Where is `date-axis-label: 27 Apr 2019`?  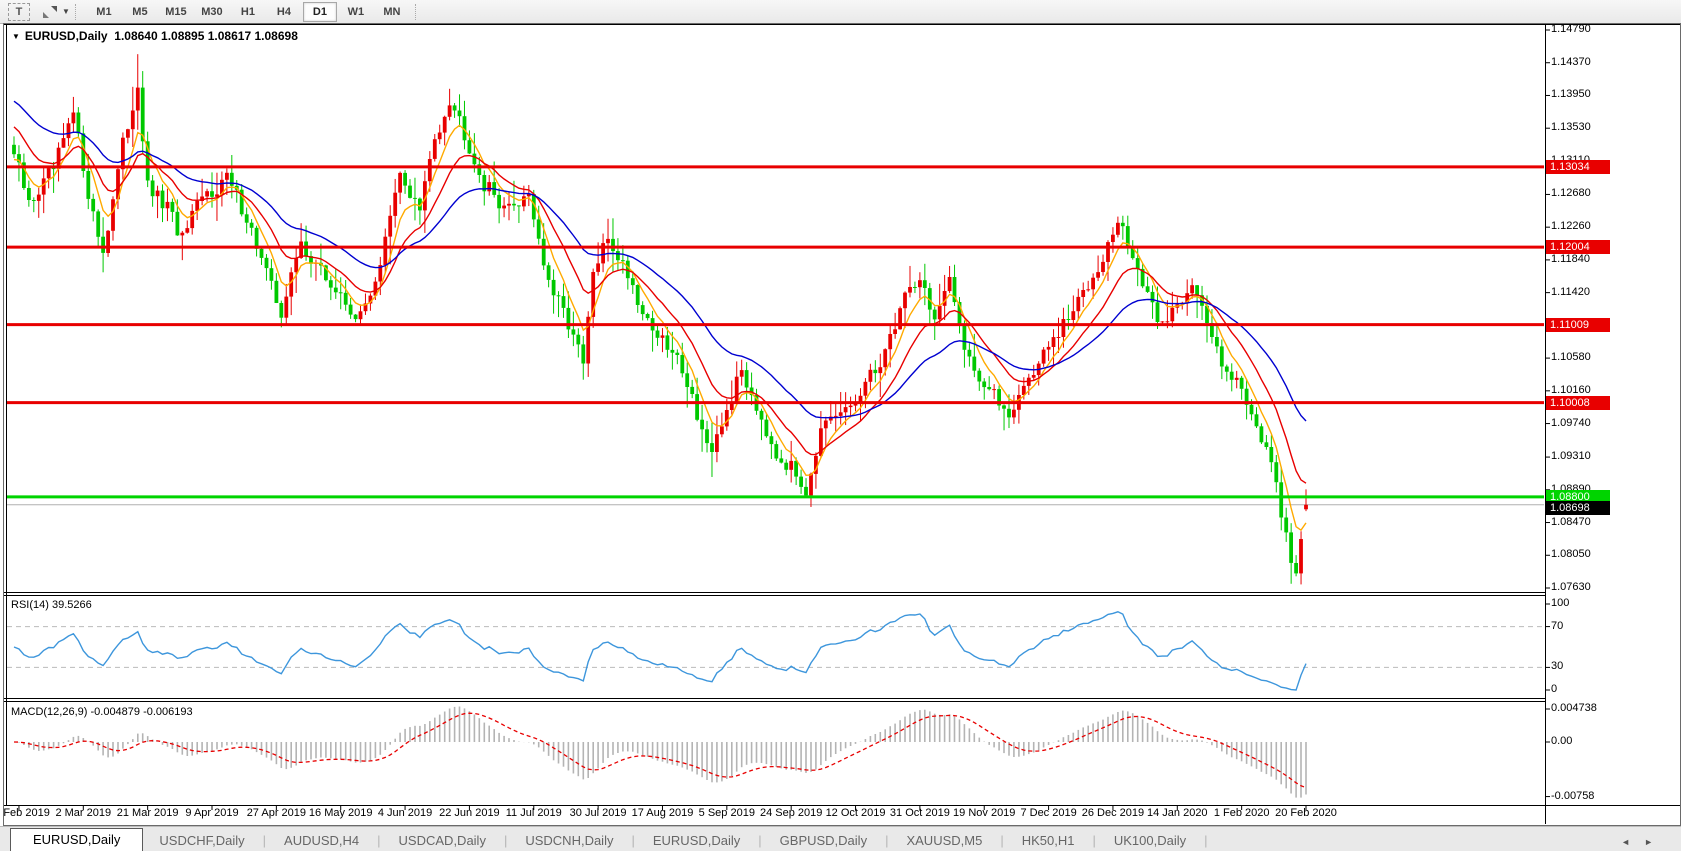
date-axis-label: 27 Apr 2019 is located at coordinates (276, 813).